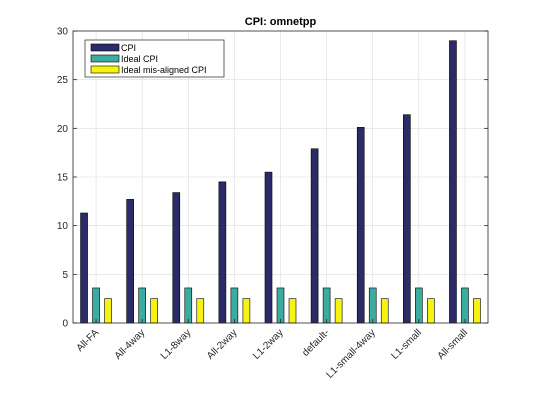 The width and height of the screenshot is (560, 420). What do you see at coordinates (65, 275) in the screenshot?
I see `y-tick-label: 5` at bounding box center [65, 275].